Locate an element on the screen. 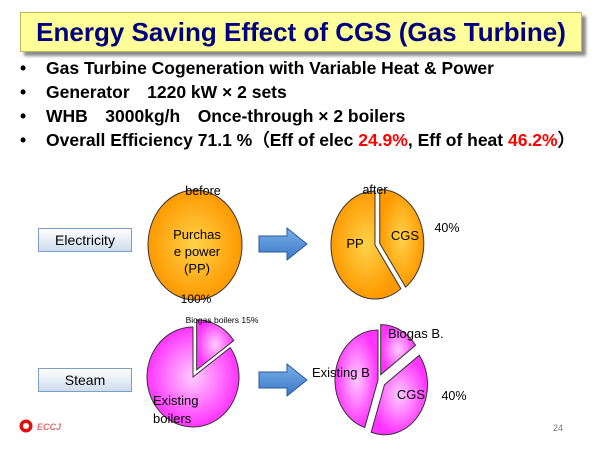  pp-label-line2: e power is located at coordinates (197, 251).